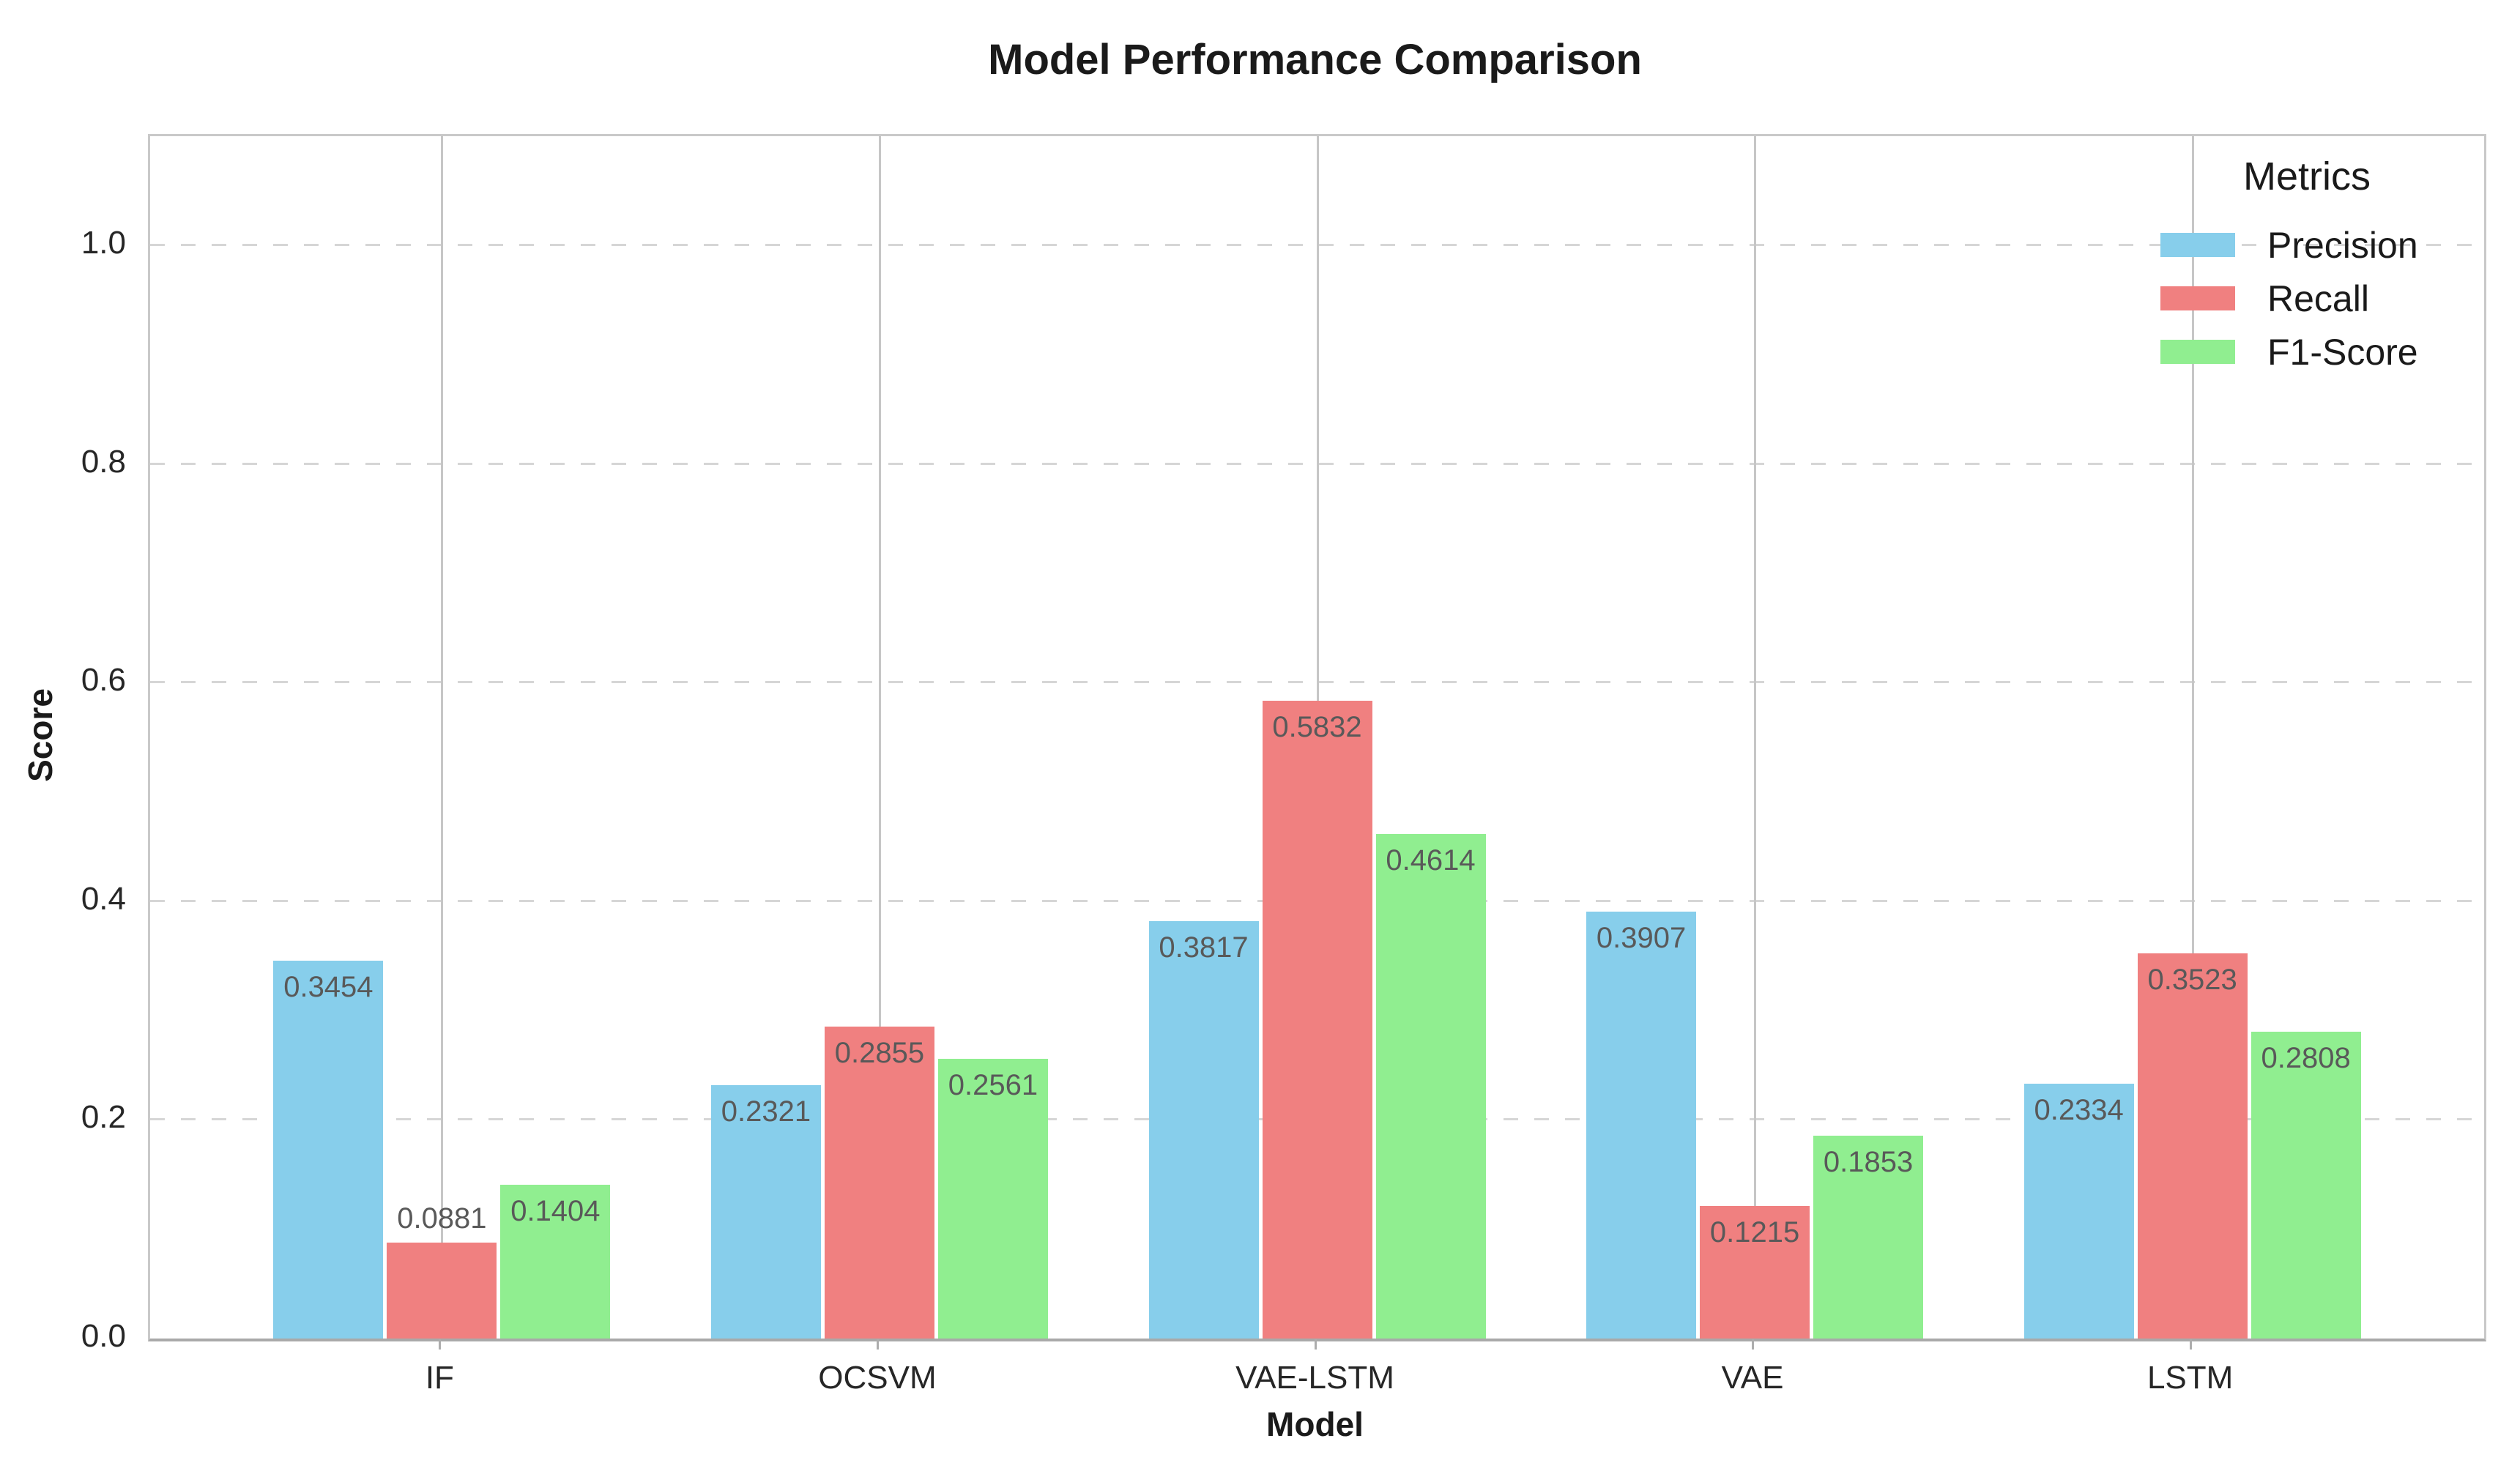  What do you see at coordinates (1430, 1086) in the screenshot?
I see `bar-f1-score-vae-lstm: 0.4614` at bounding box center [1430, 1086].